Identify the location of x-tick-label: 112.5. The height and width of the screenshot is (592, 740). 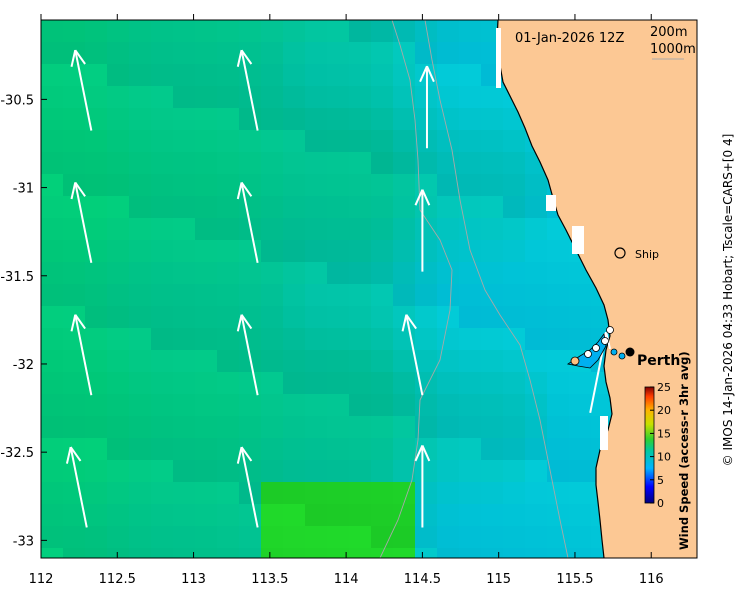
(117, 579).